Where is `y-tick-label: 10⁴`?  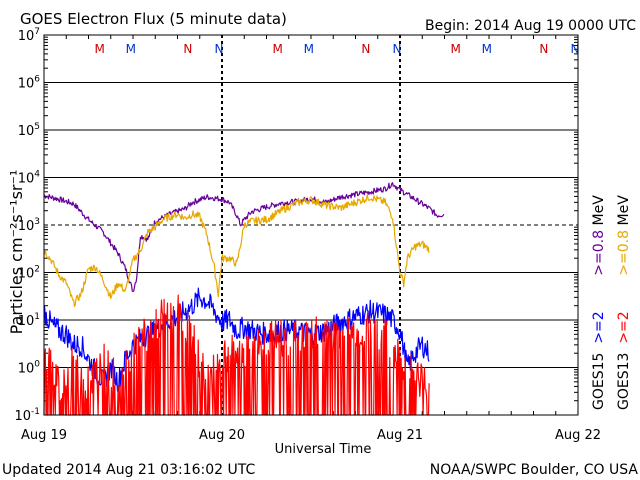 y-tick-label: 10⁴ is located at coordinates (29, 178).